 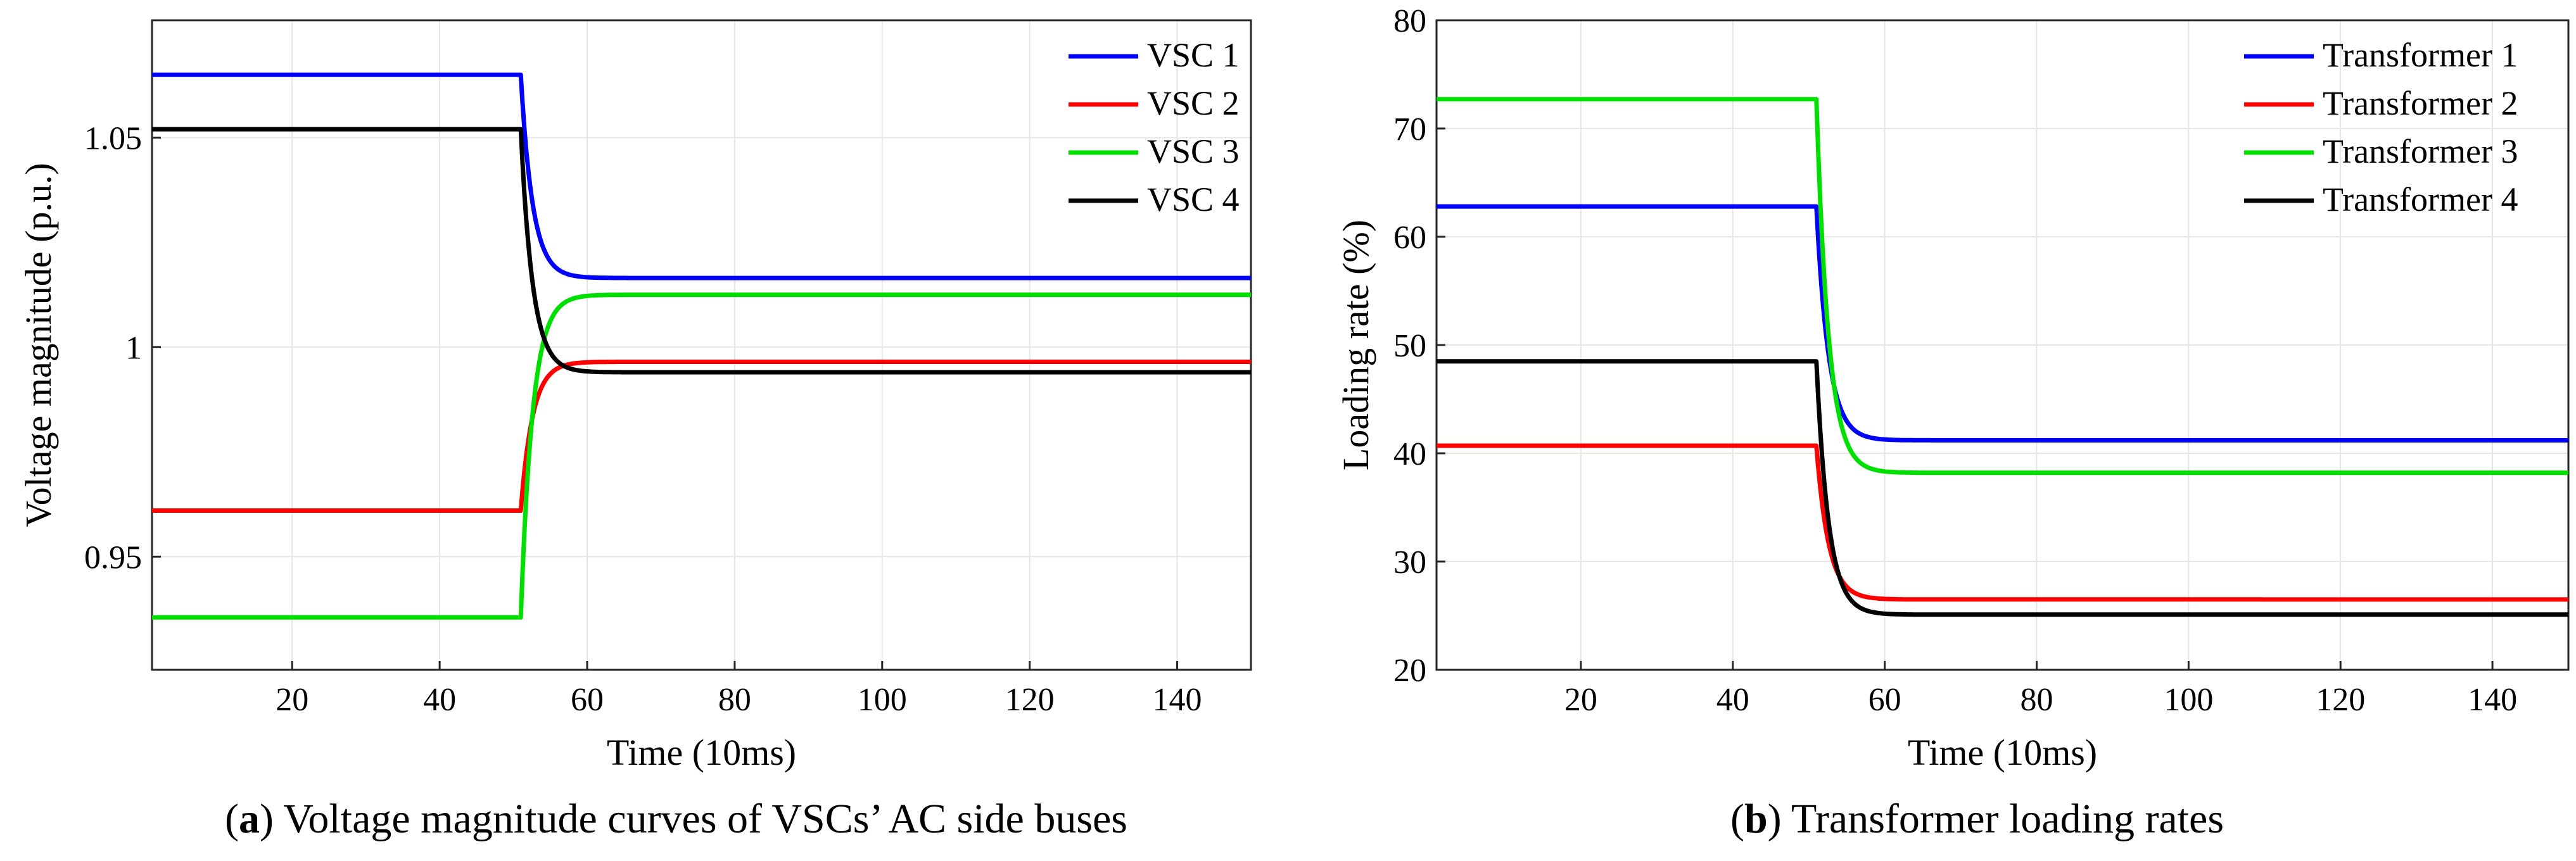 I want to click on panel-b-x-tick-label: 120, so click(x=2340, y=700).